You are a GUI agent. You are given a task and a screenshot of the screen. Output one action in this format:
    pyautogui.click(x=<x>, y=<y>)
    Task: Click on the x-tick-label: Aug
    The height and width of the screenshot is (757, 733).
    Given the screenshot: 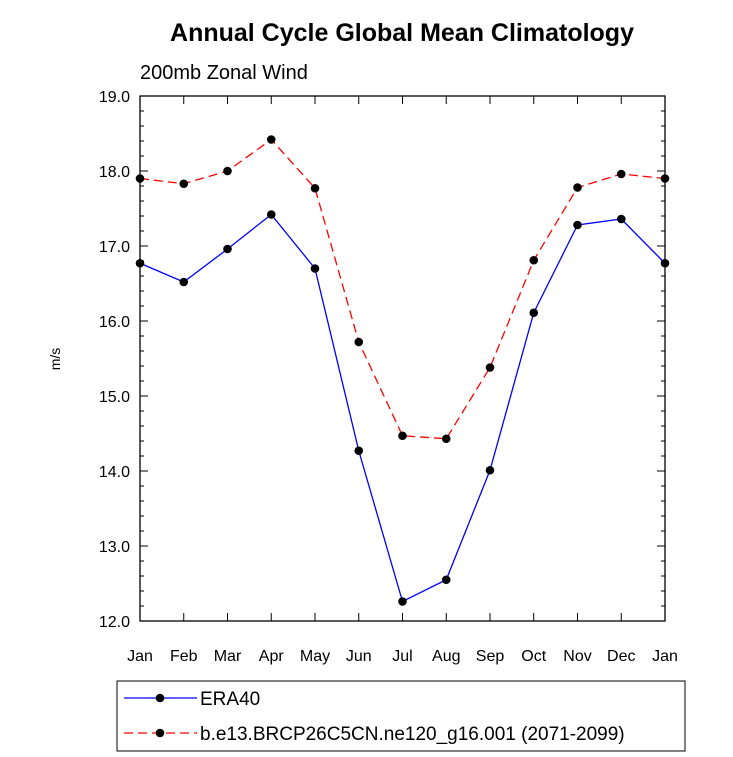 What is the action you would take?
    pyautogui.click(x=446, y=656)
    